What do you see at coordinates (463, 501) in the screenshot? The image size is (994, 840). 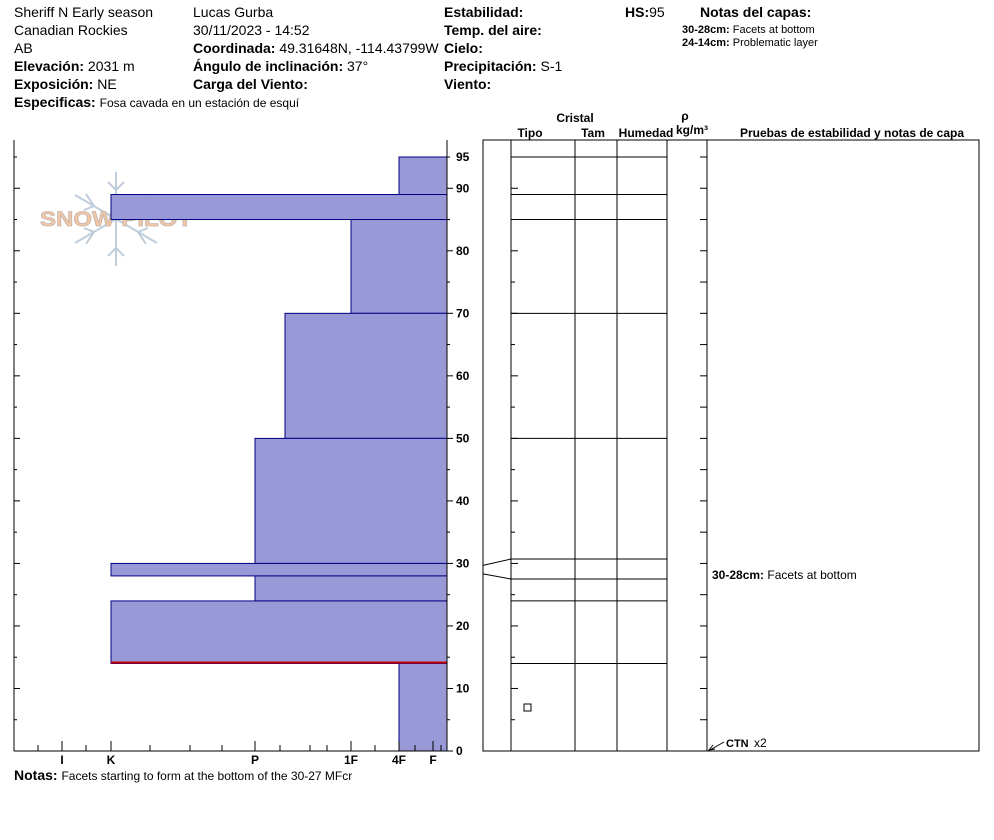 I see `height-tick-label: 40` at bounding box center [463, 501].